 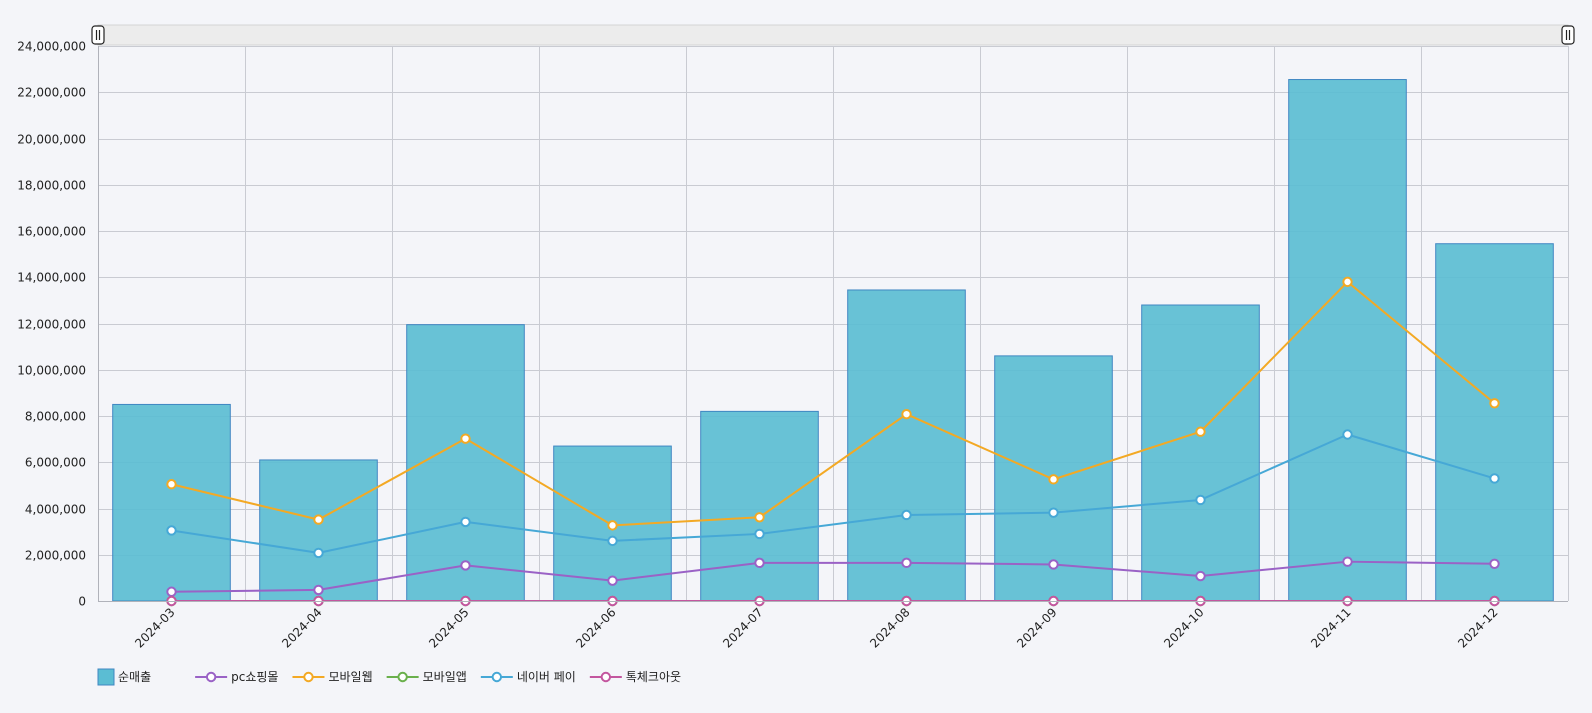 I want to click on legend-item-4: 네이버 페이, so click(x=528, y=677).